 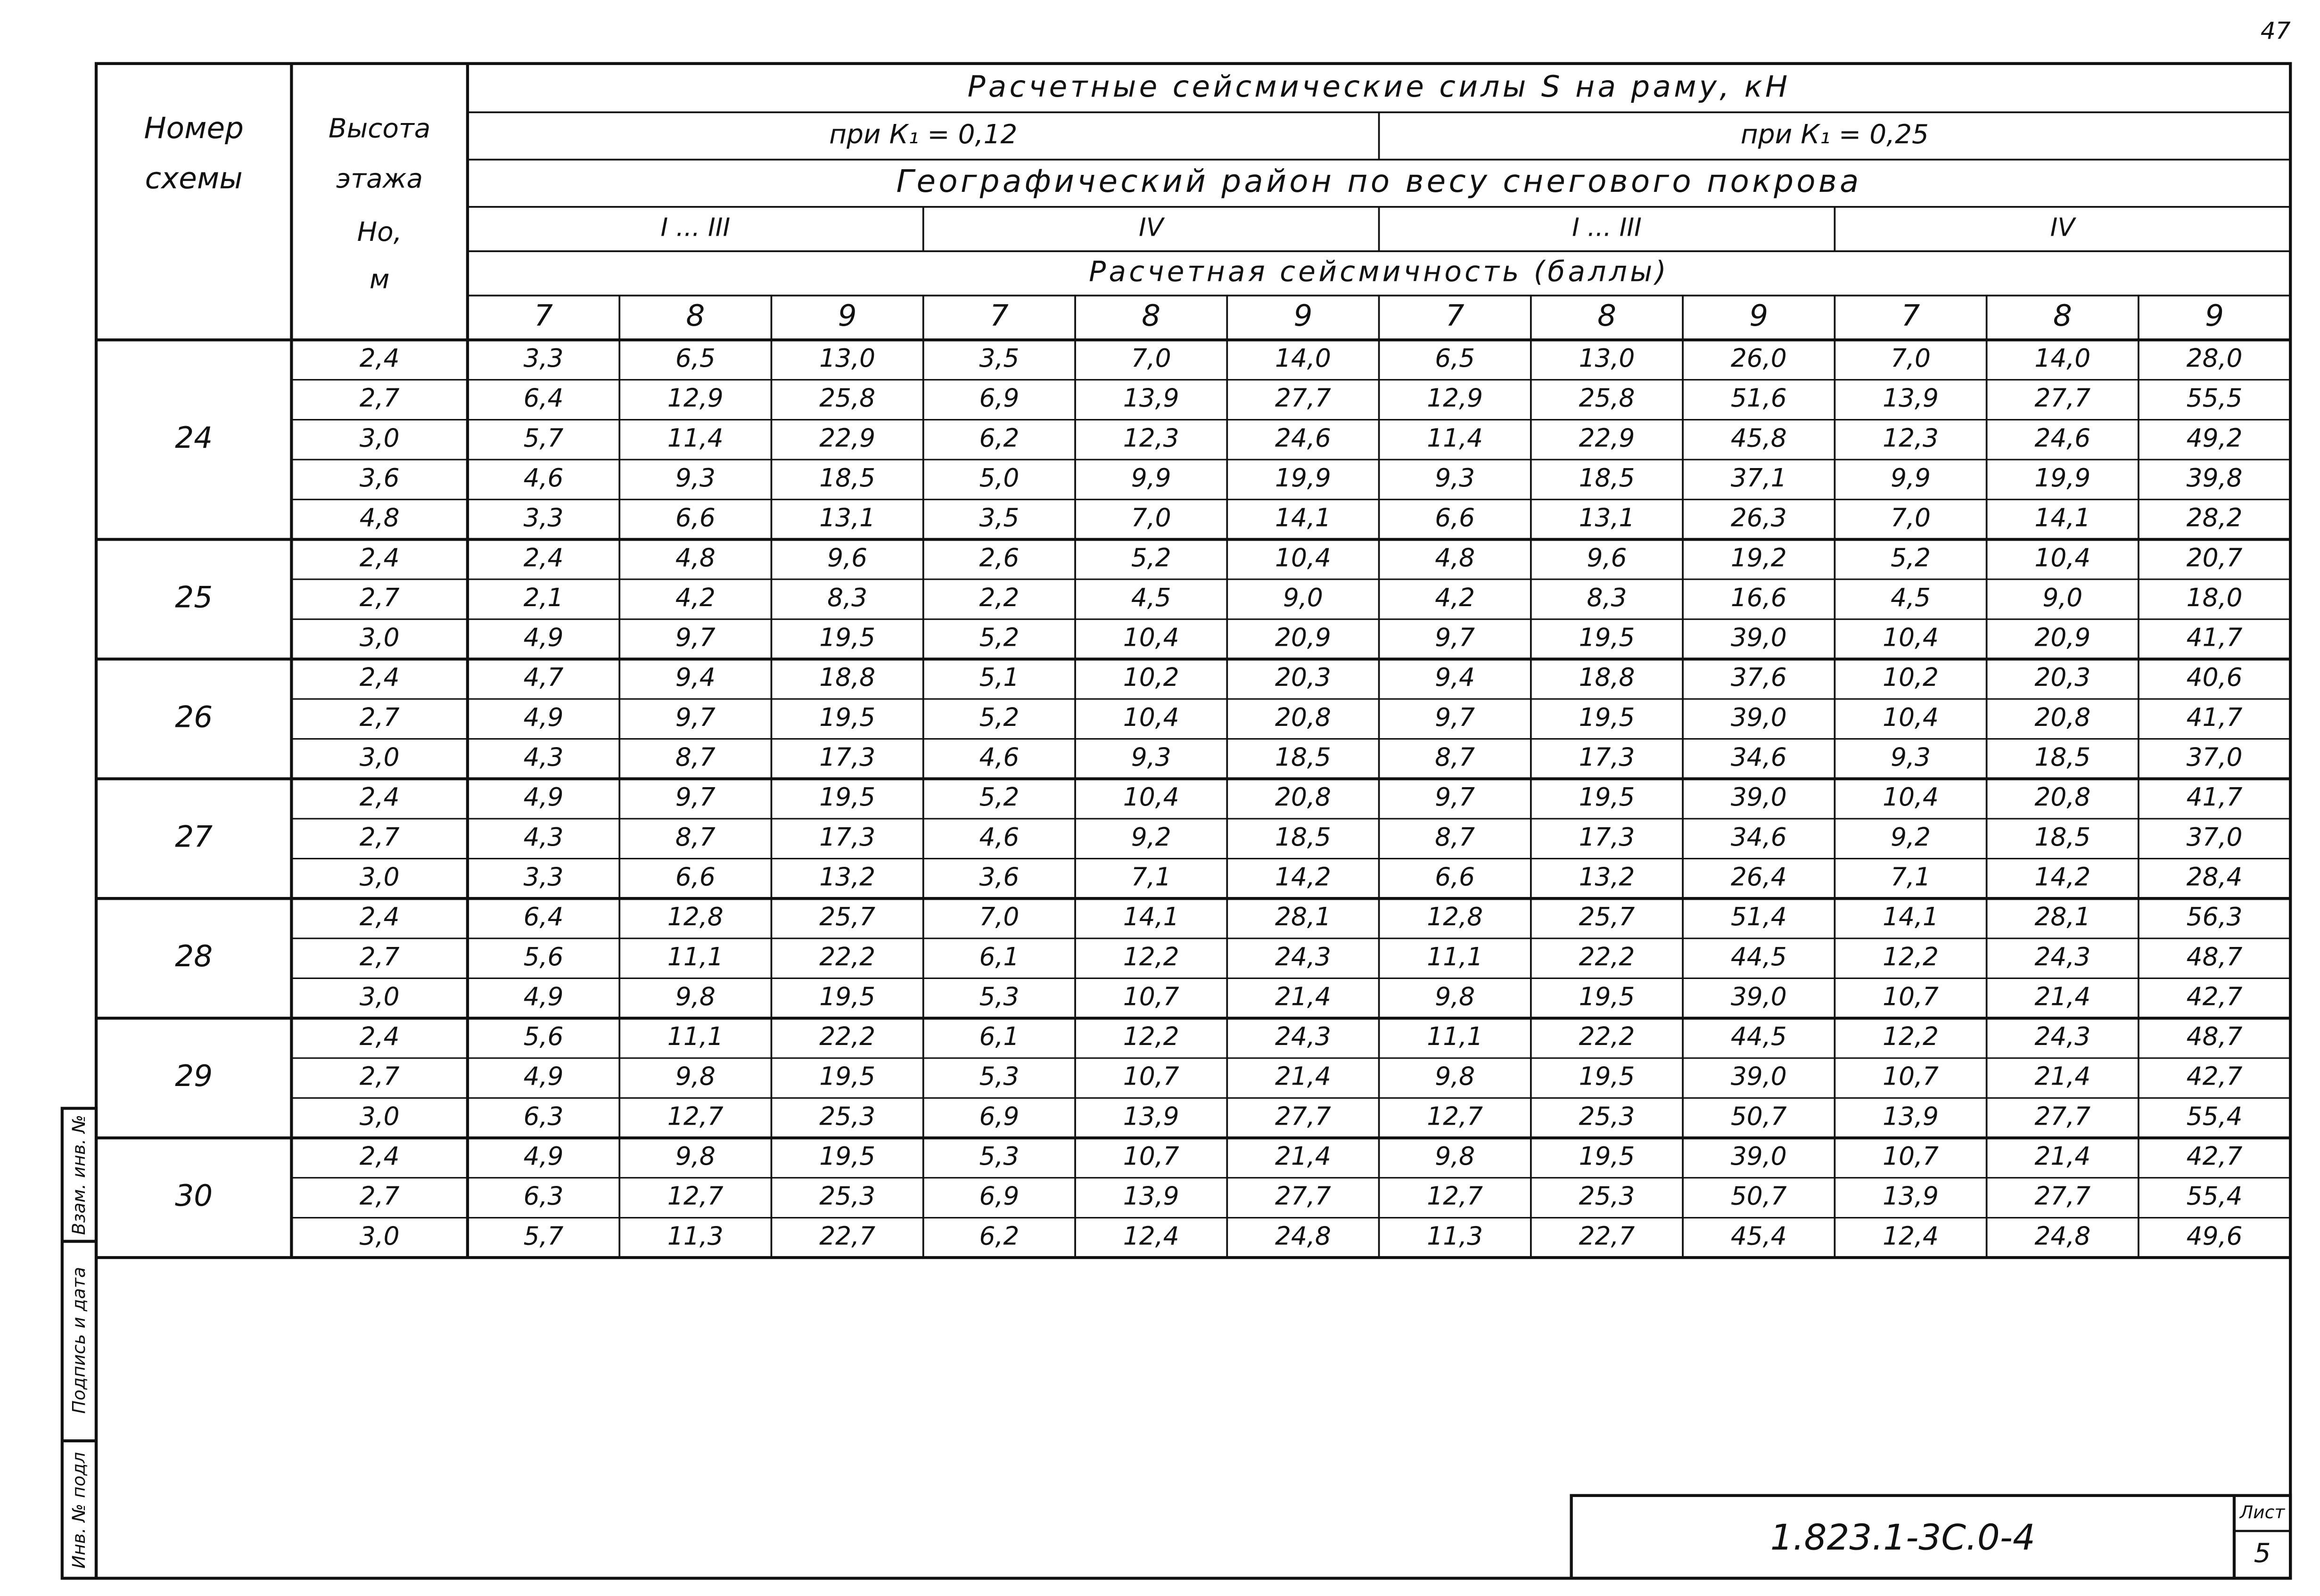 What do you see at coordinates (2215, 1235) in the screenshot?
I see `force-value: 49,6` at bounding box center [2215, 1235].